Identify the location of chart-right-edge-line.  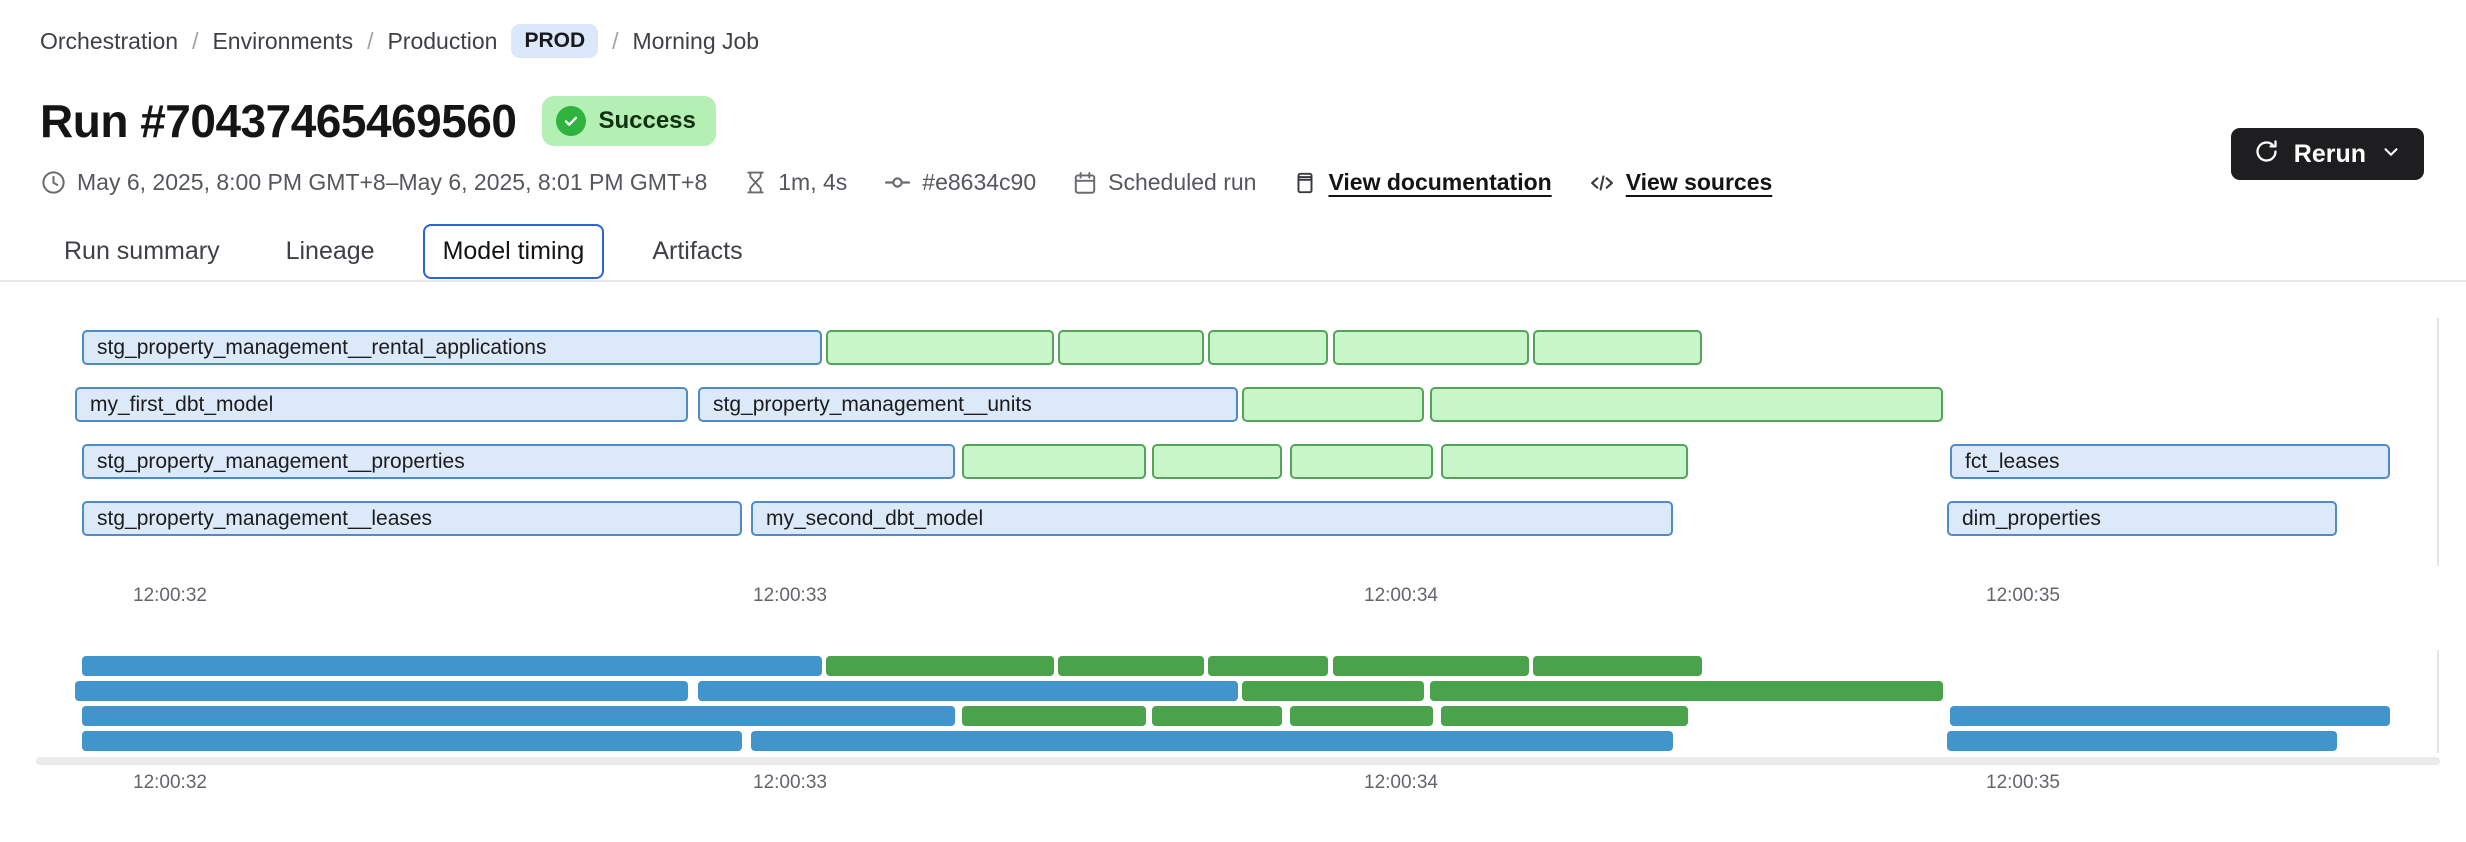
(2438, 442).